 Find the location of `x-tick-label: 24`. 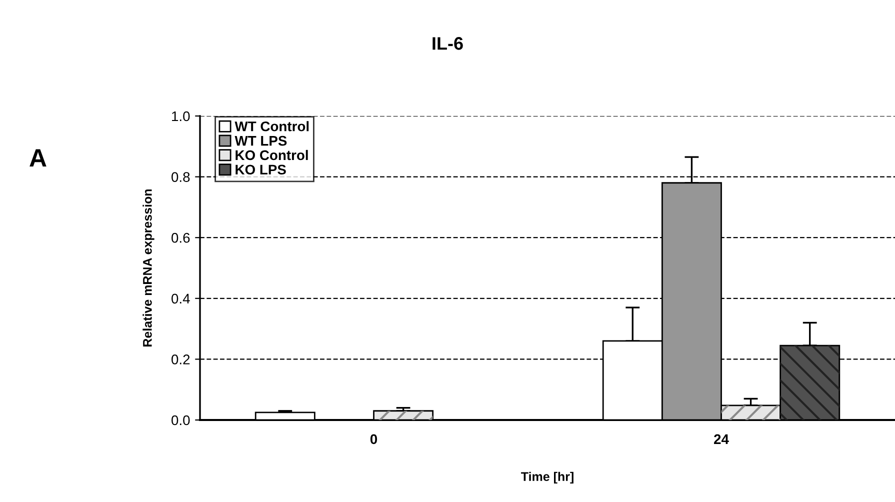

x-tick-label: 24 is located at coordinates (721, 439).